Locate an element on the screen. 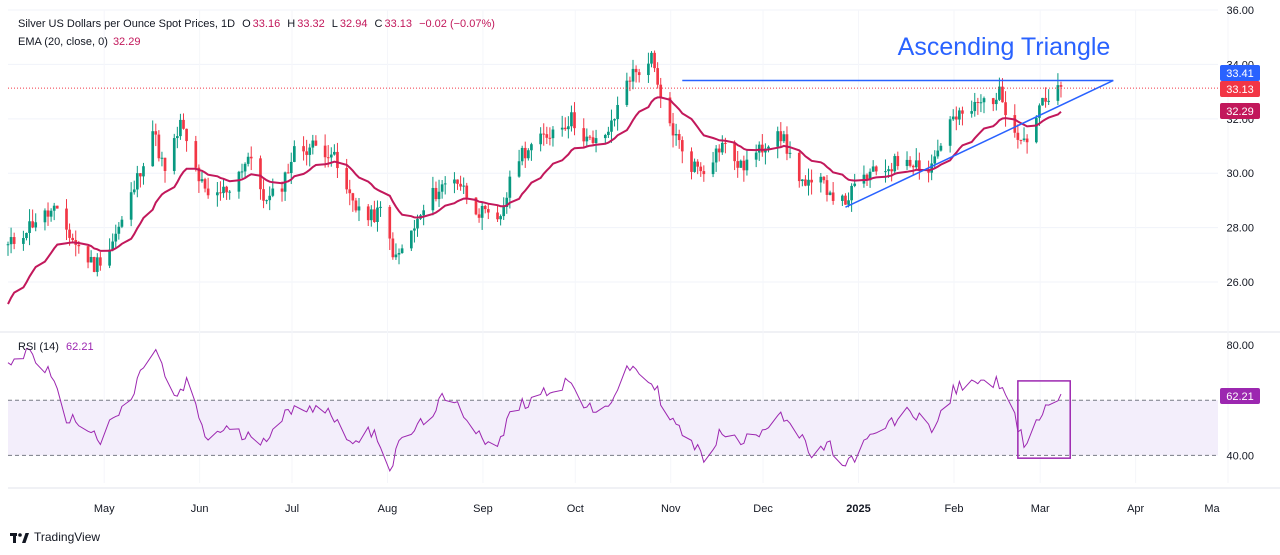  rsi-name: RSI (14) is located at coordinates (38, 347).